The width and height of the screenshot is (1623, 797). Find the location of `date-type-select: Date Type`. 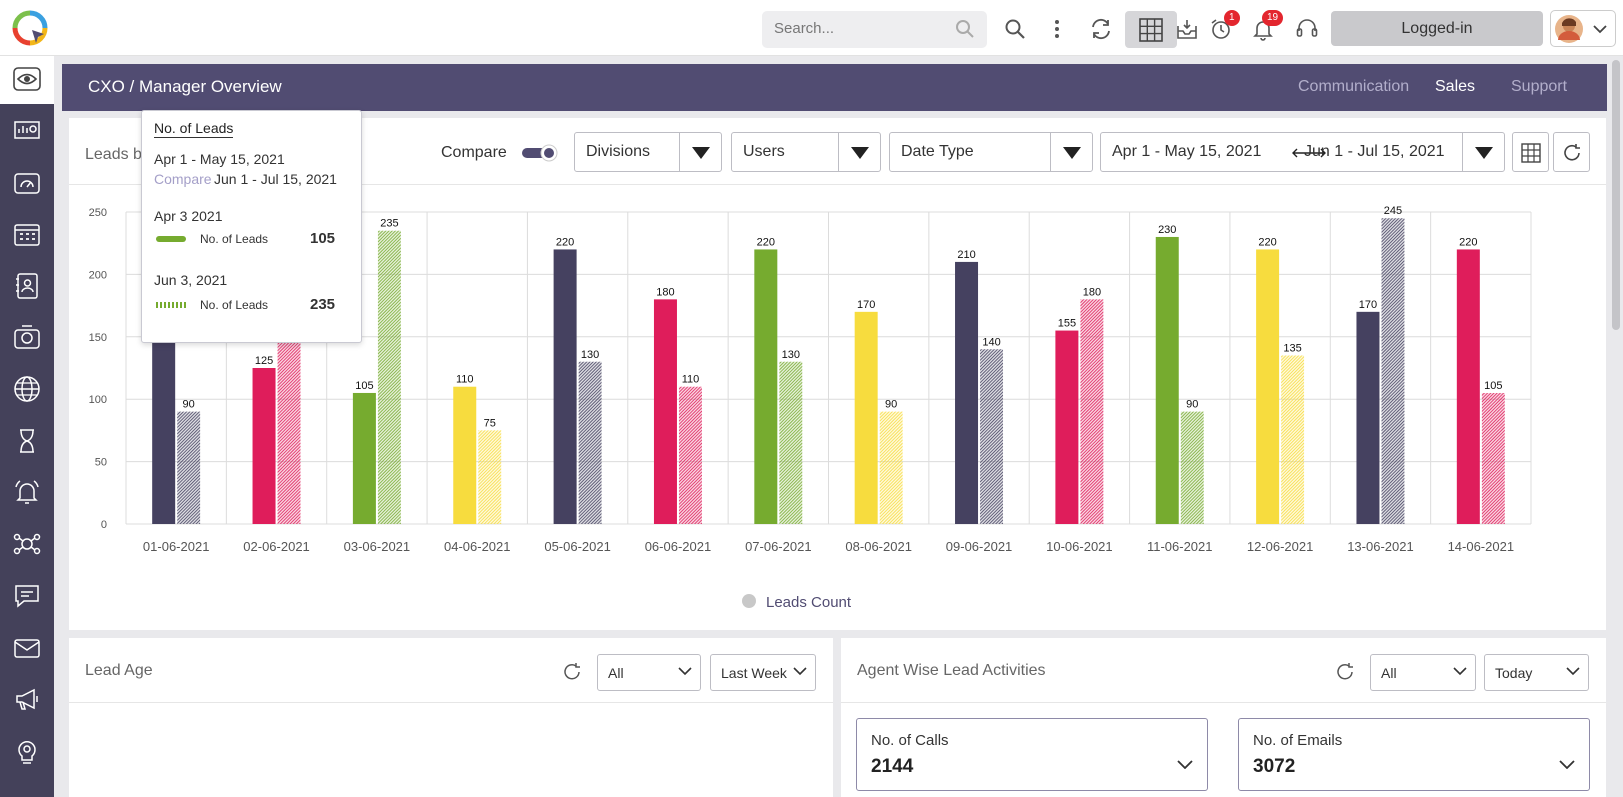

date-type-select: Date Type is located at coordinates (991, 152).